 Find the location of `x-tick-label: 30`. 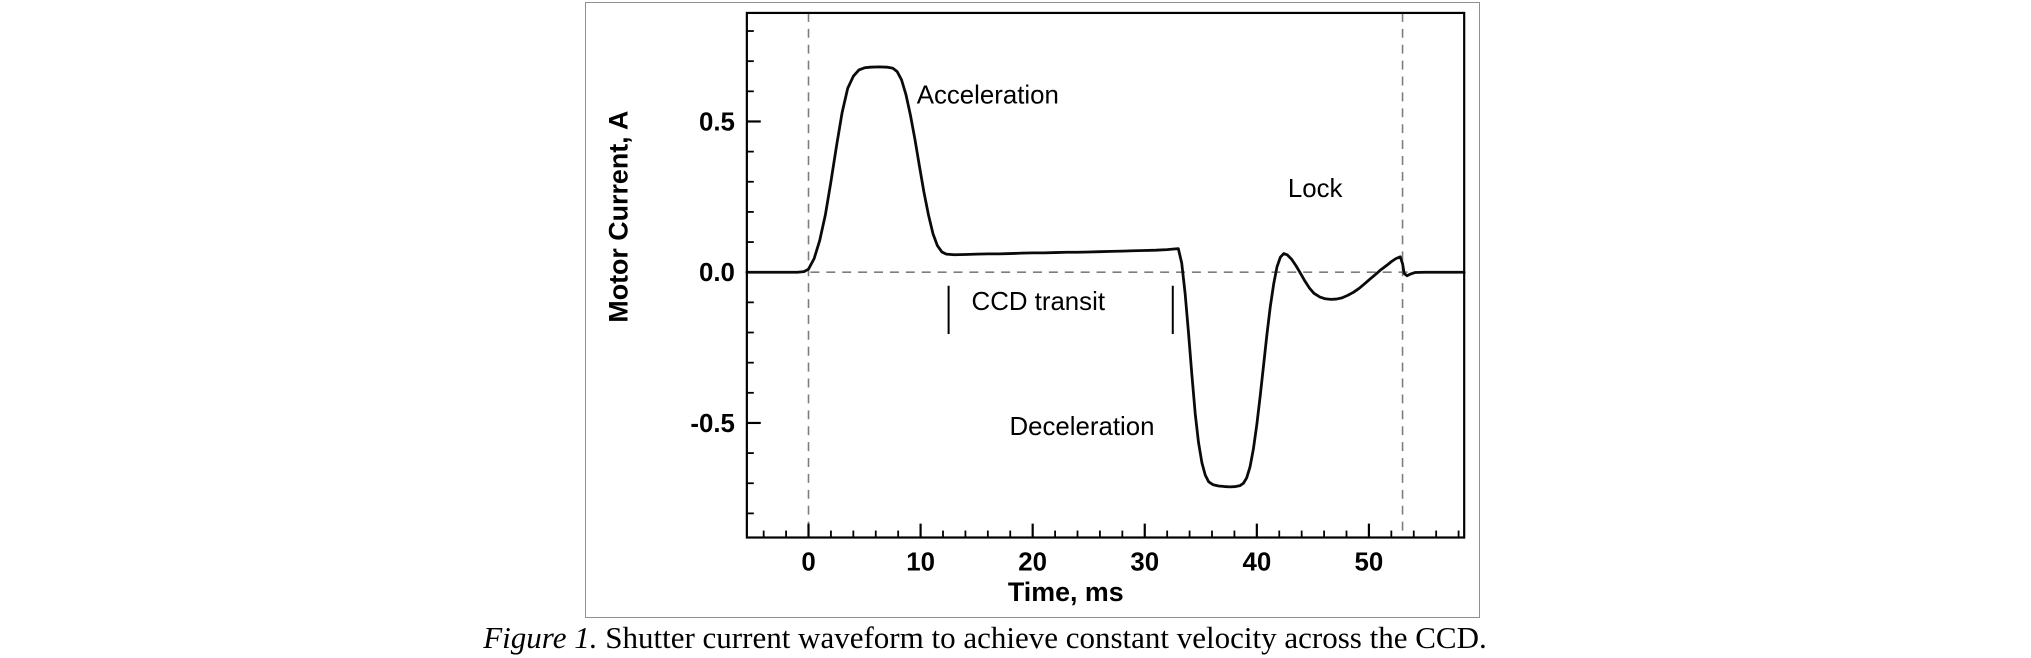

x-tick-label: 30 is located at coordinates (1144, 562).